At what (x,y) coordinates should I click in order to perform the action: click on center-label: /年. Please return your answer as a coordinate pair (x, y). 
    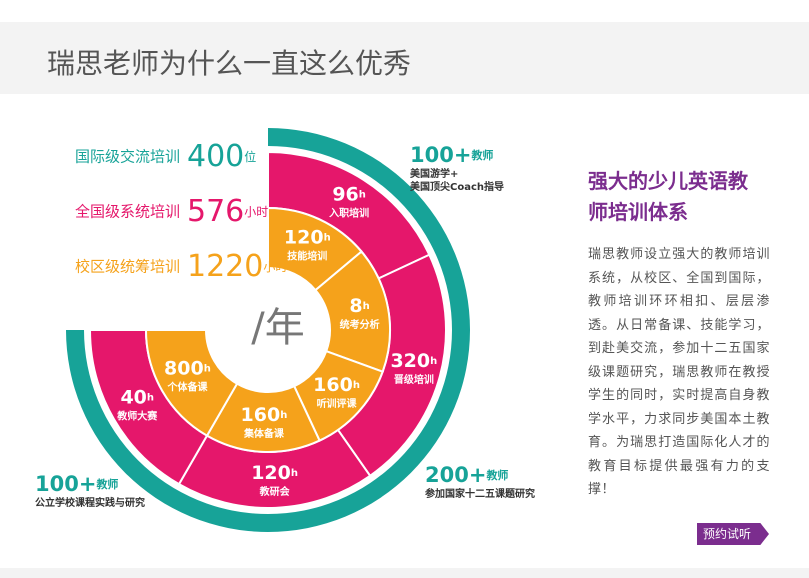
    Looking at the image, I should click on (277, 328).